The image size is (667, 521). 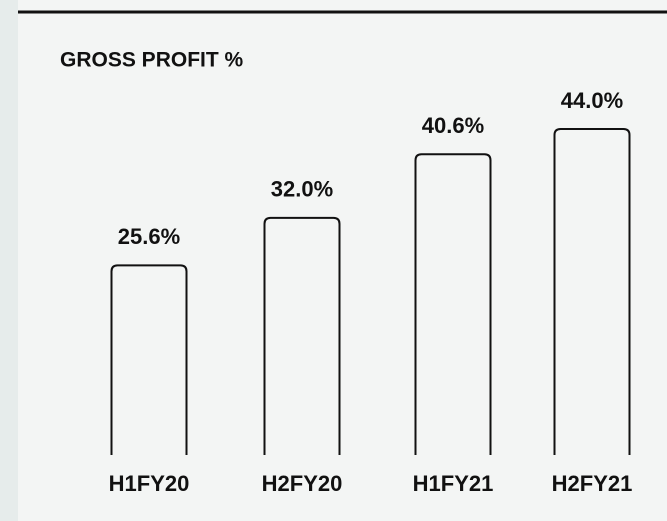 What do you see at coordinates (592, 483) in the screenshot?
I see `x-tick-label: H2FY21` at bounding box center [592, 483].